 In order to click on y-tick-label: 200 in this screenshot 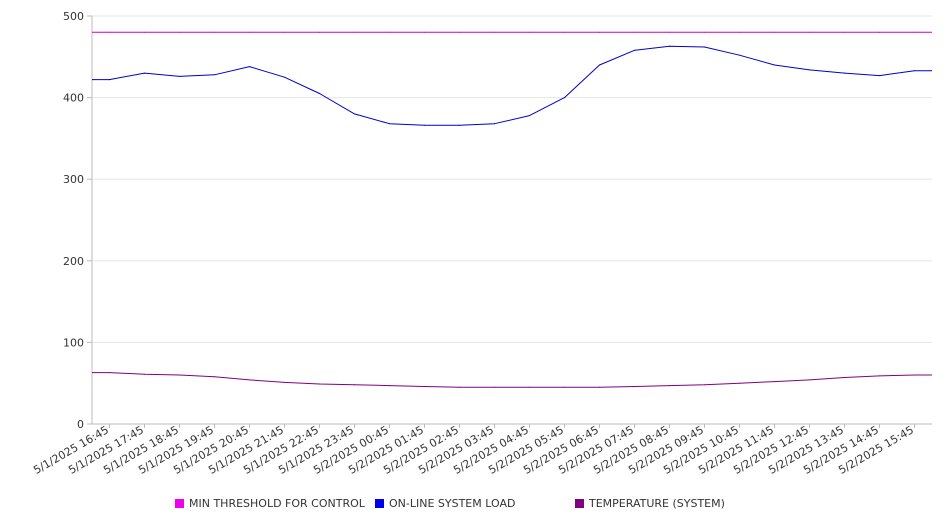, I will do `click(73, 261)`.